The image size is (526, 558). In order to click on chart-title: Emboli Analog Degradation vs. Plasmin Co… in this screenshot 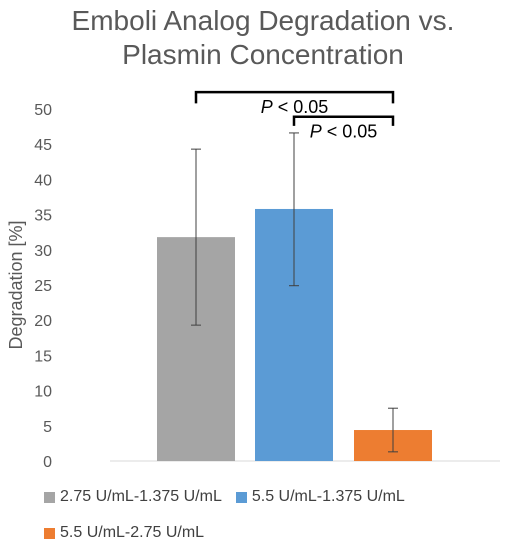, I will do `click(263, 38)`.